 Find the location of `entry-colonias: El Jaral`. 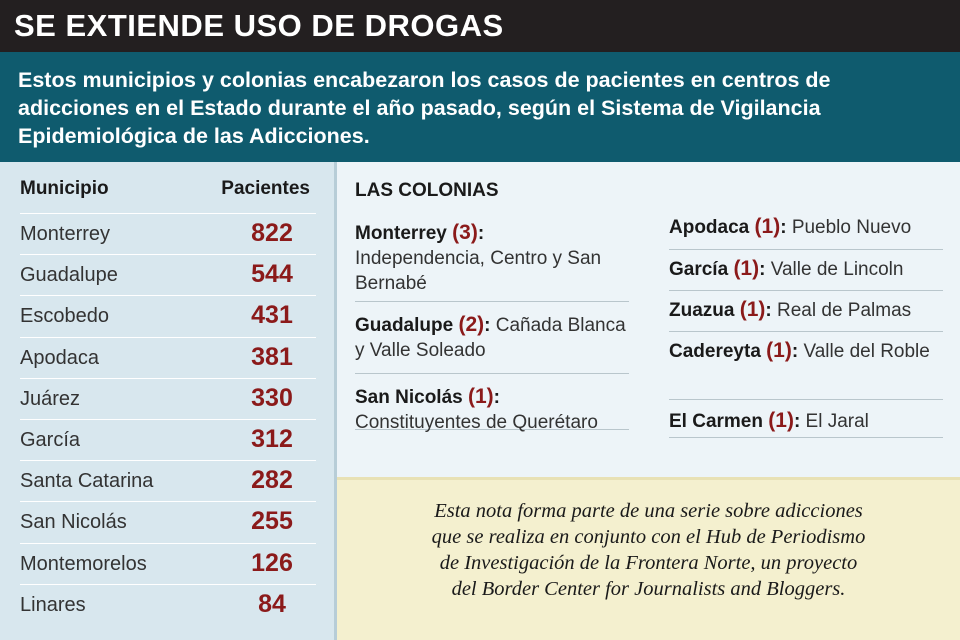

entry-colonias: El Jaral is located at coordinates (837, 421).